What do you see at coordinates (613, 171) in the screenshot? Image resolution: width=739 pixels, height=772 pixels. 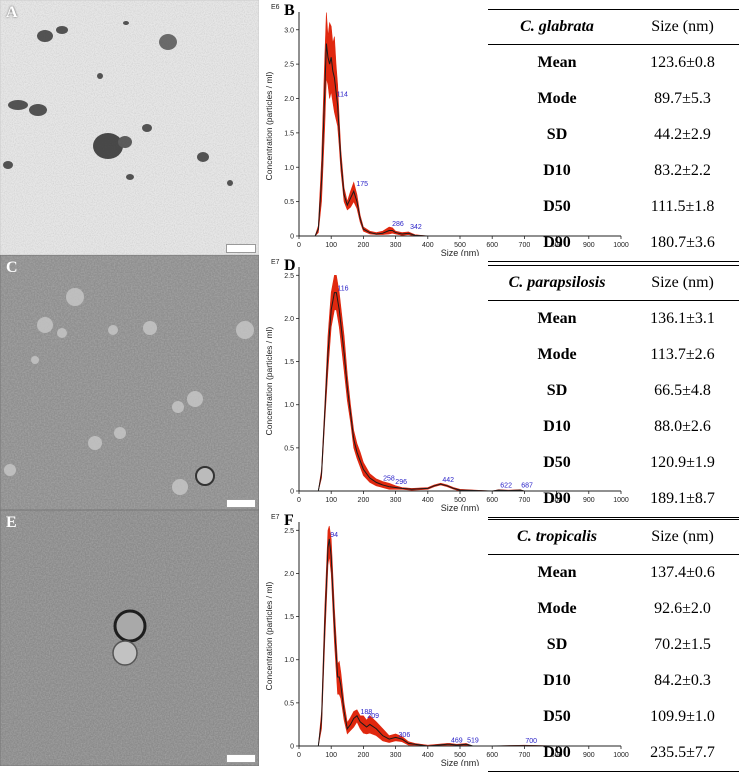 I see `table-row: D10 83.2±2.2` at bounding box center [613, 171].